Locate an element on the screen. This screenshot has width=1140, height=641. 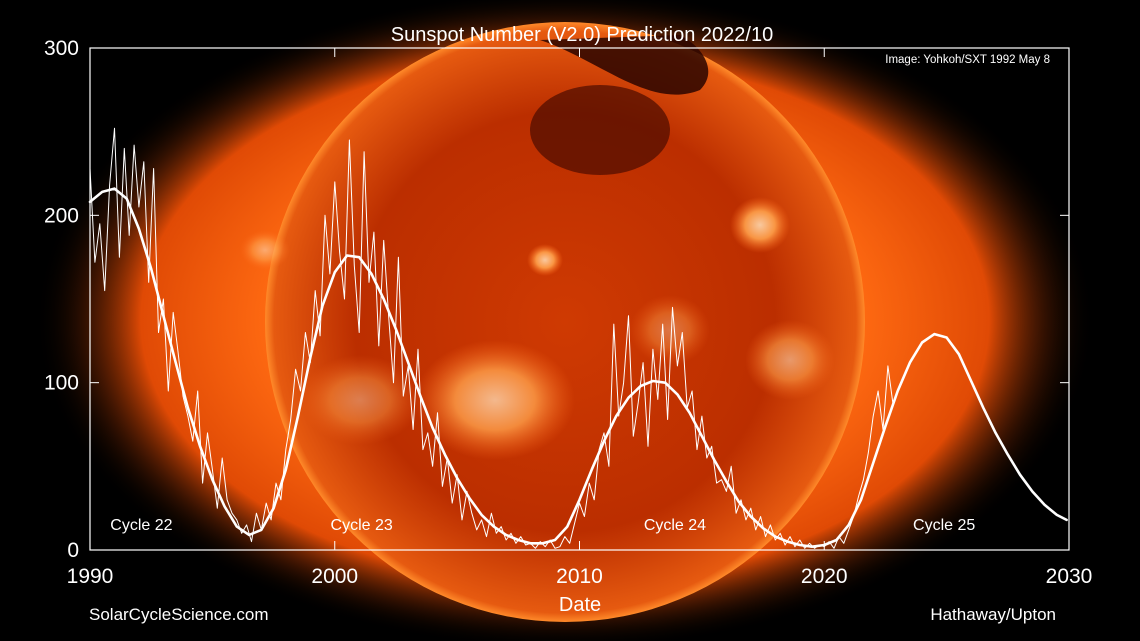
cycle-labels: Cycle 22 Cycle 23 Cycle 24 Cycle 25 is located at coordinates (542, 525).